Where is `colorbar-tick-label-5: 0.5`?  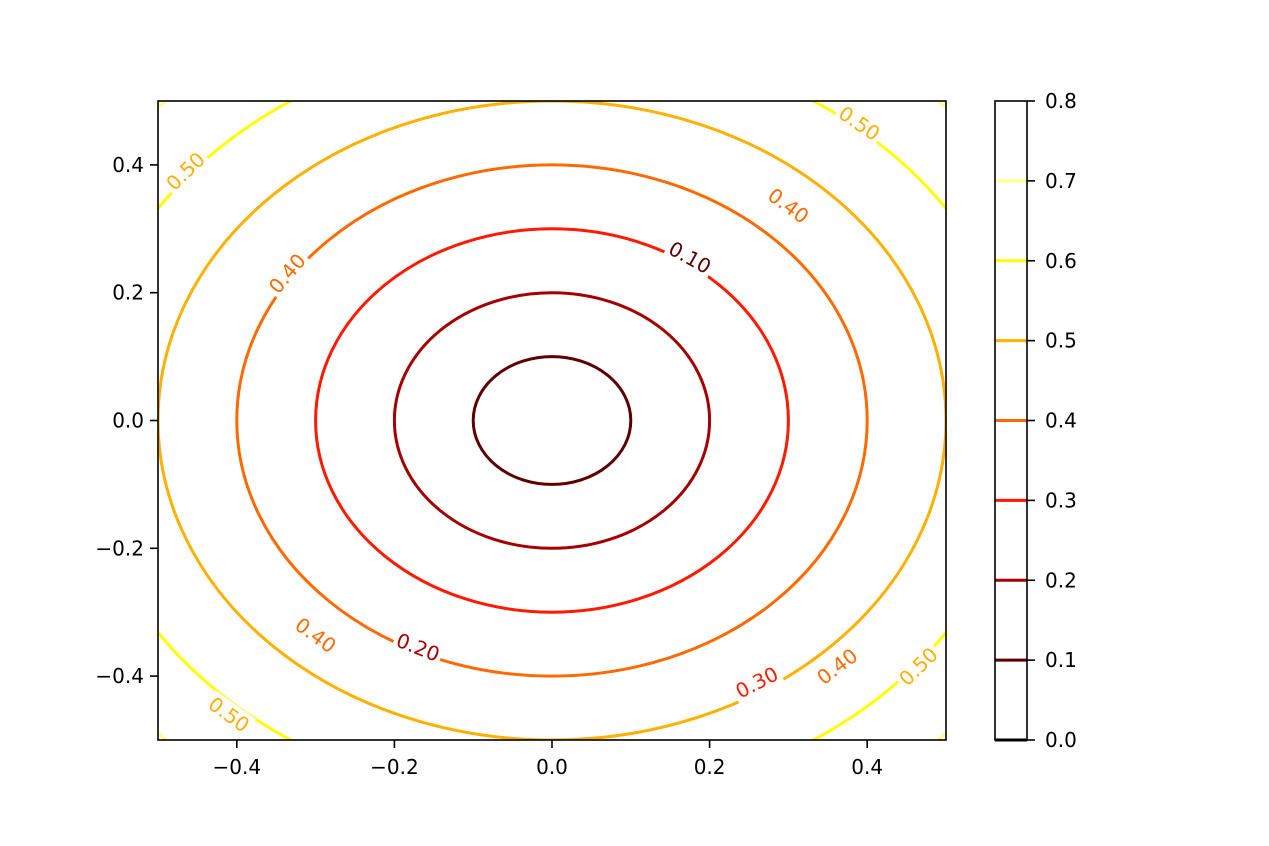 colorbar-tick-label-5: 0.5 is located at coordinates (1061, 341).